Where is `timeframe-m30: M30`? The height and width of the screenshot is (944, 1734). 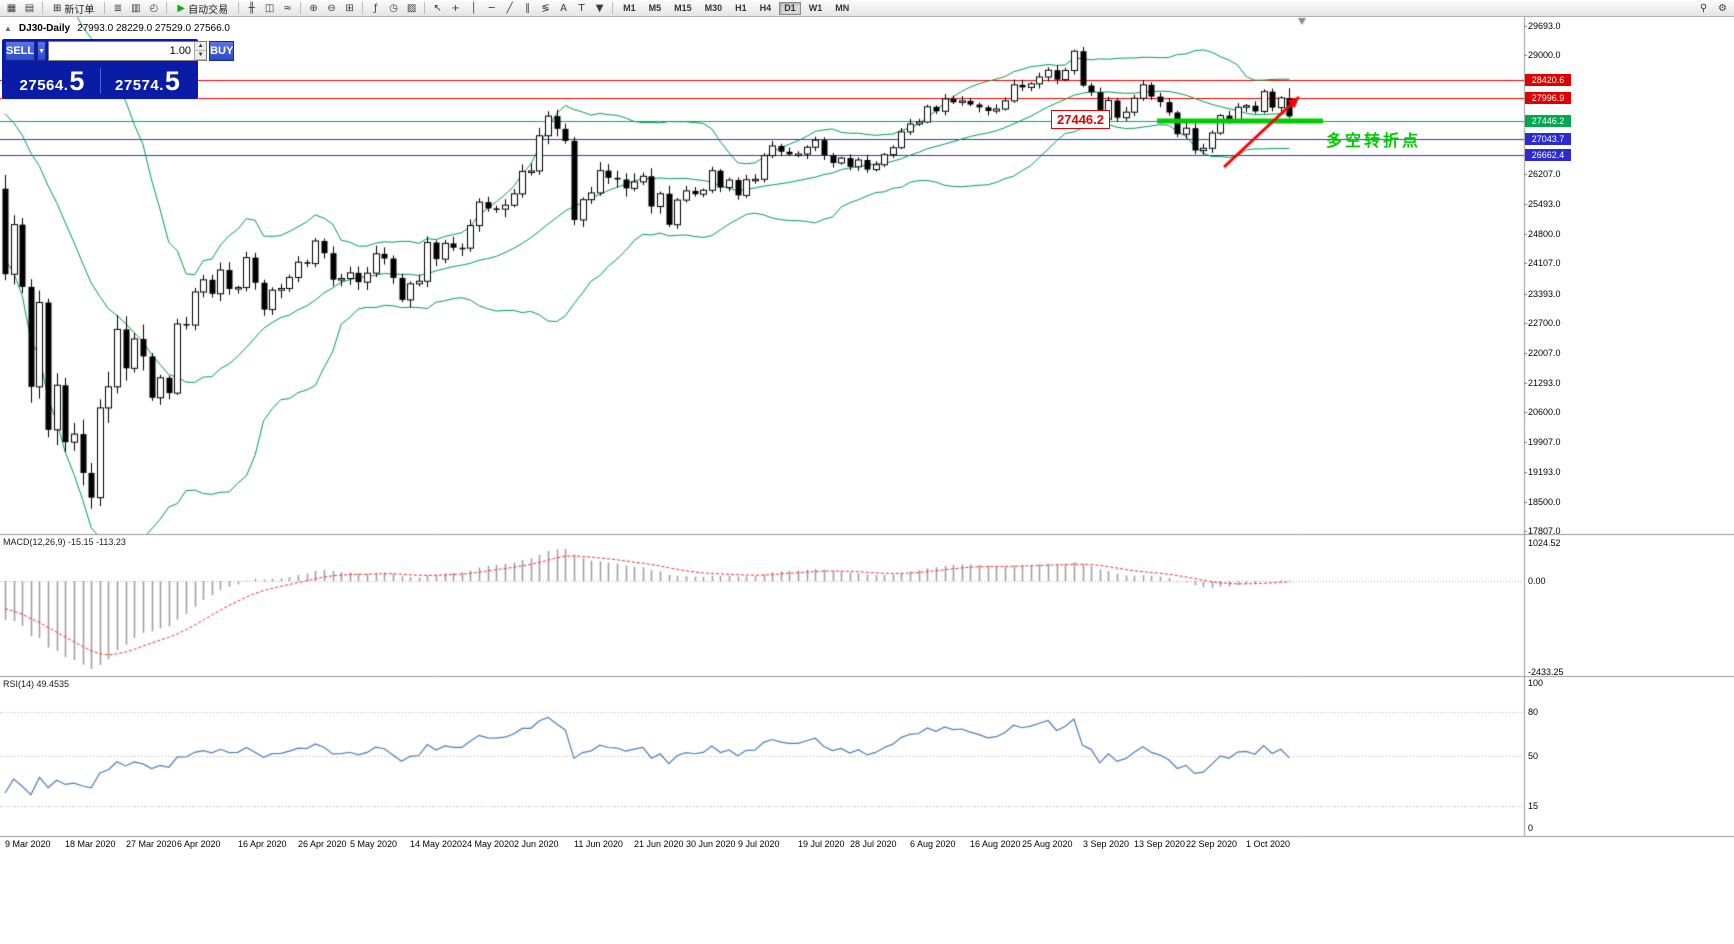
timeframe-m30: M30 is located at coordinates (714, 8).